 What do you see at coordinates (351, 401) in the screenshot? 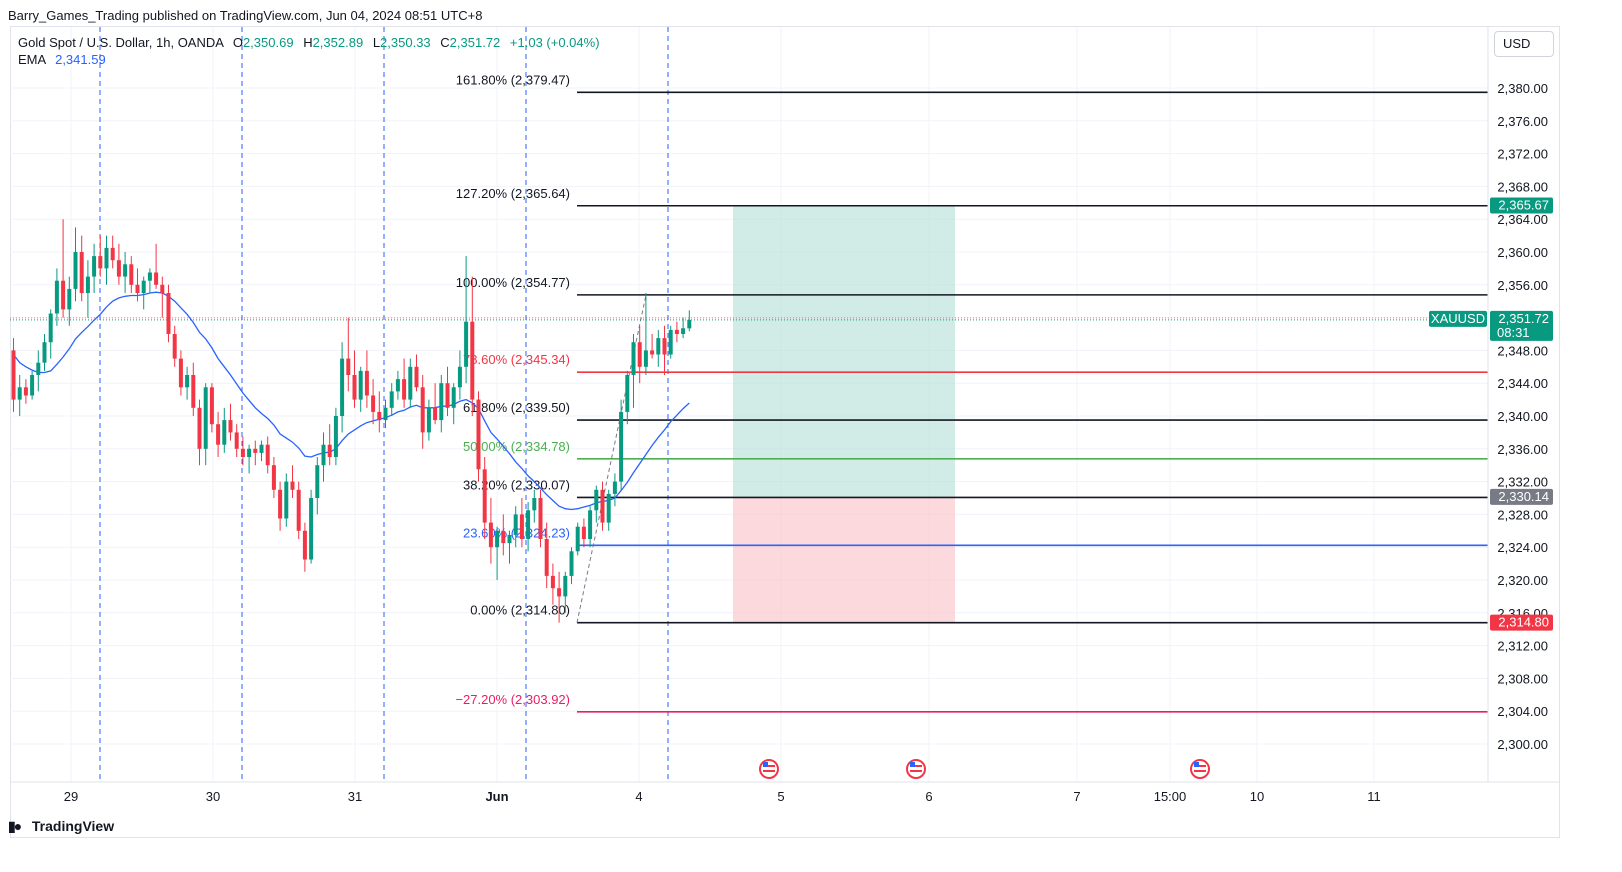
I see `ema-line` at bounding box center [351, 401].